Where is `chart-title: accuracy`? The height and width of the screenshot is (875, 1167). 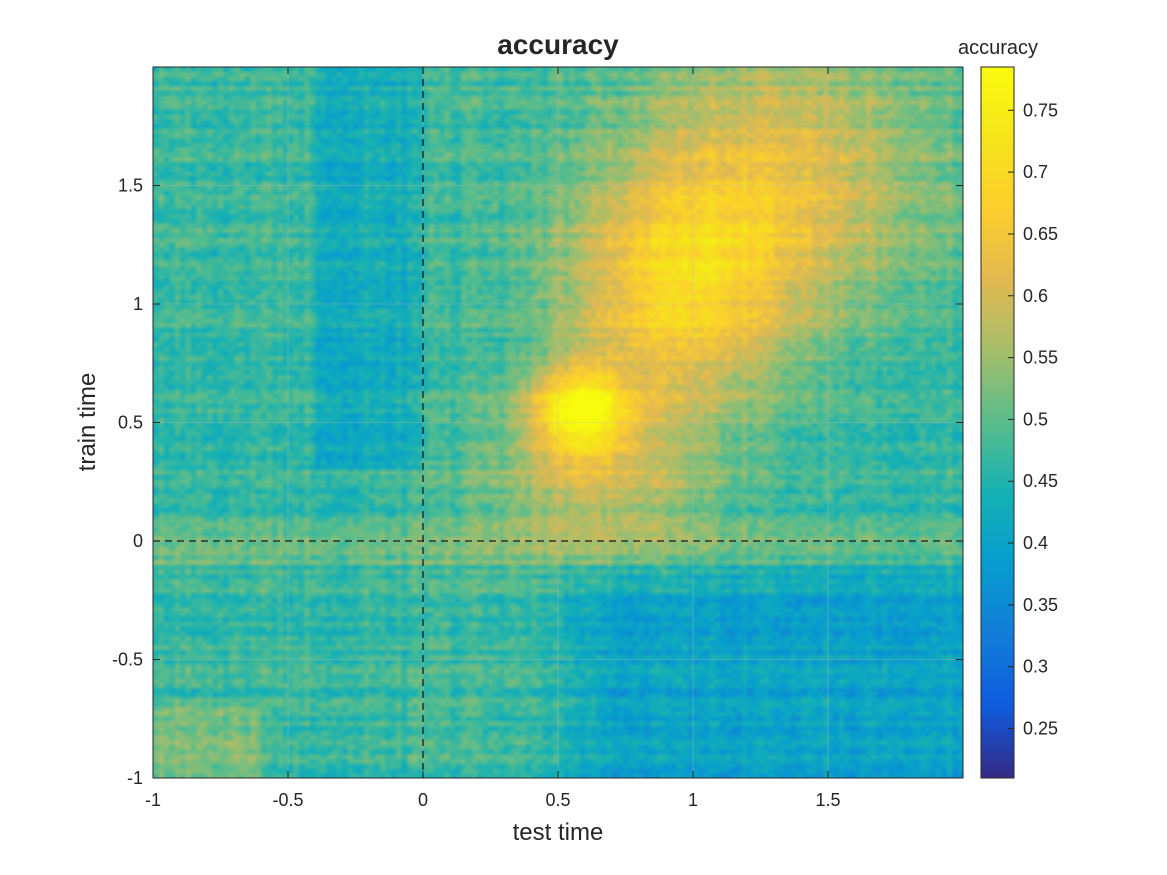 chart-title: accuracy is located at coordinates (558, 44).